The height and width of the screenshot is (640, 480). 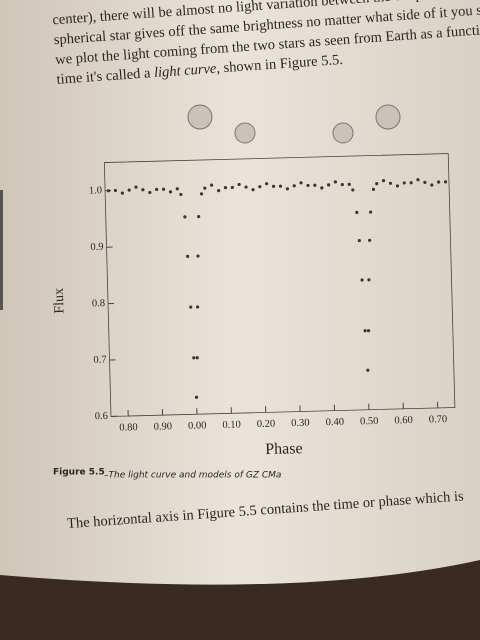 I want to click on y-axis-label: Flux, so click(x=60, y=301).